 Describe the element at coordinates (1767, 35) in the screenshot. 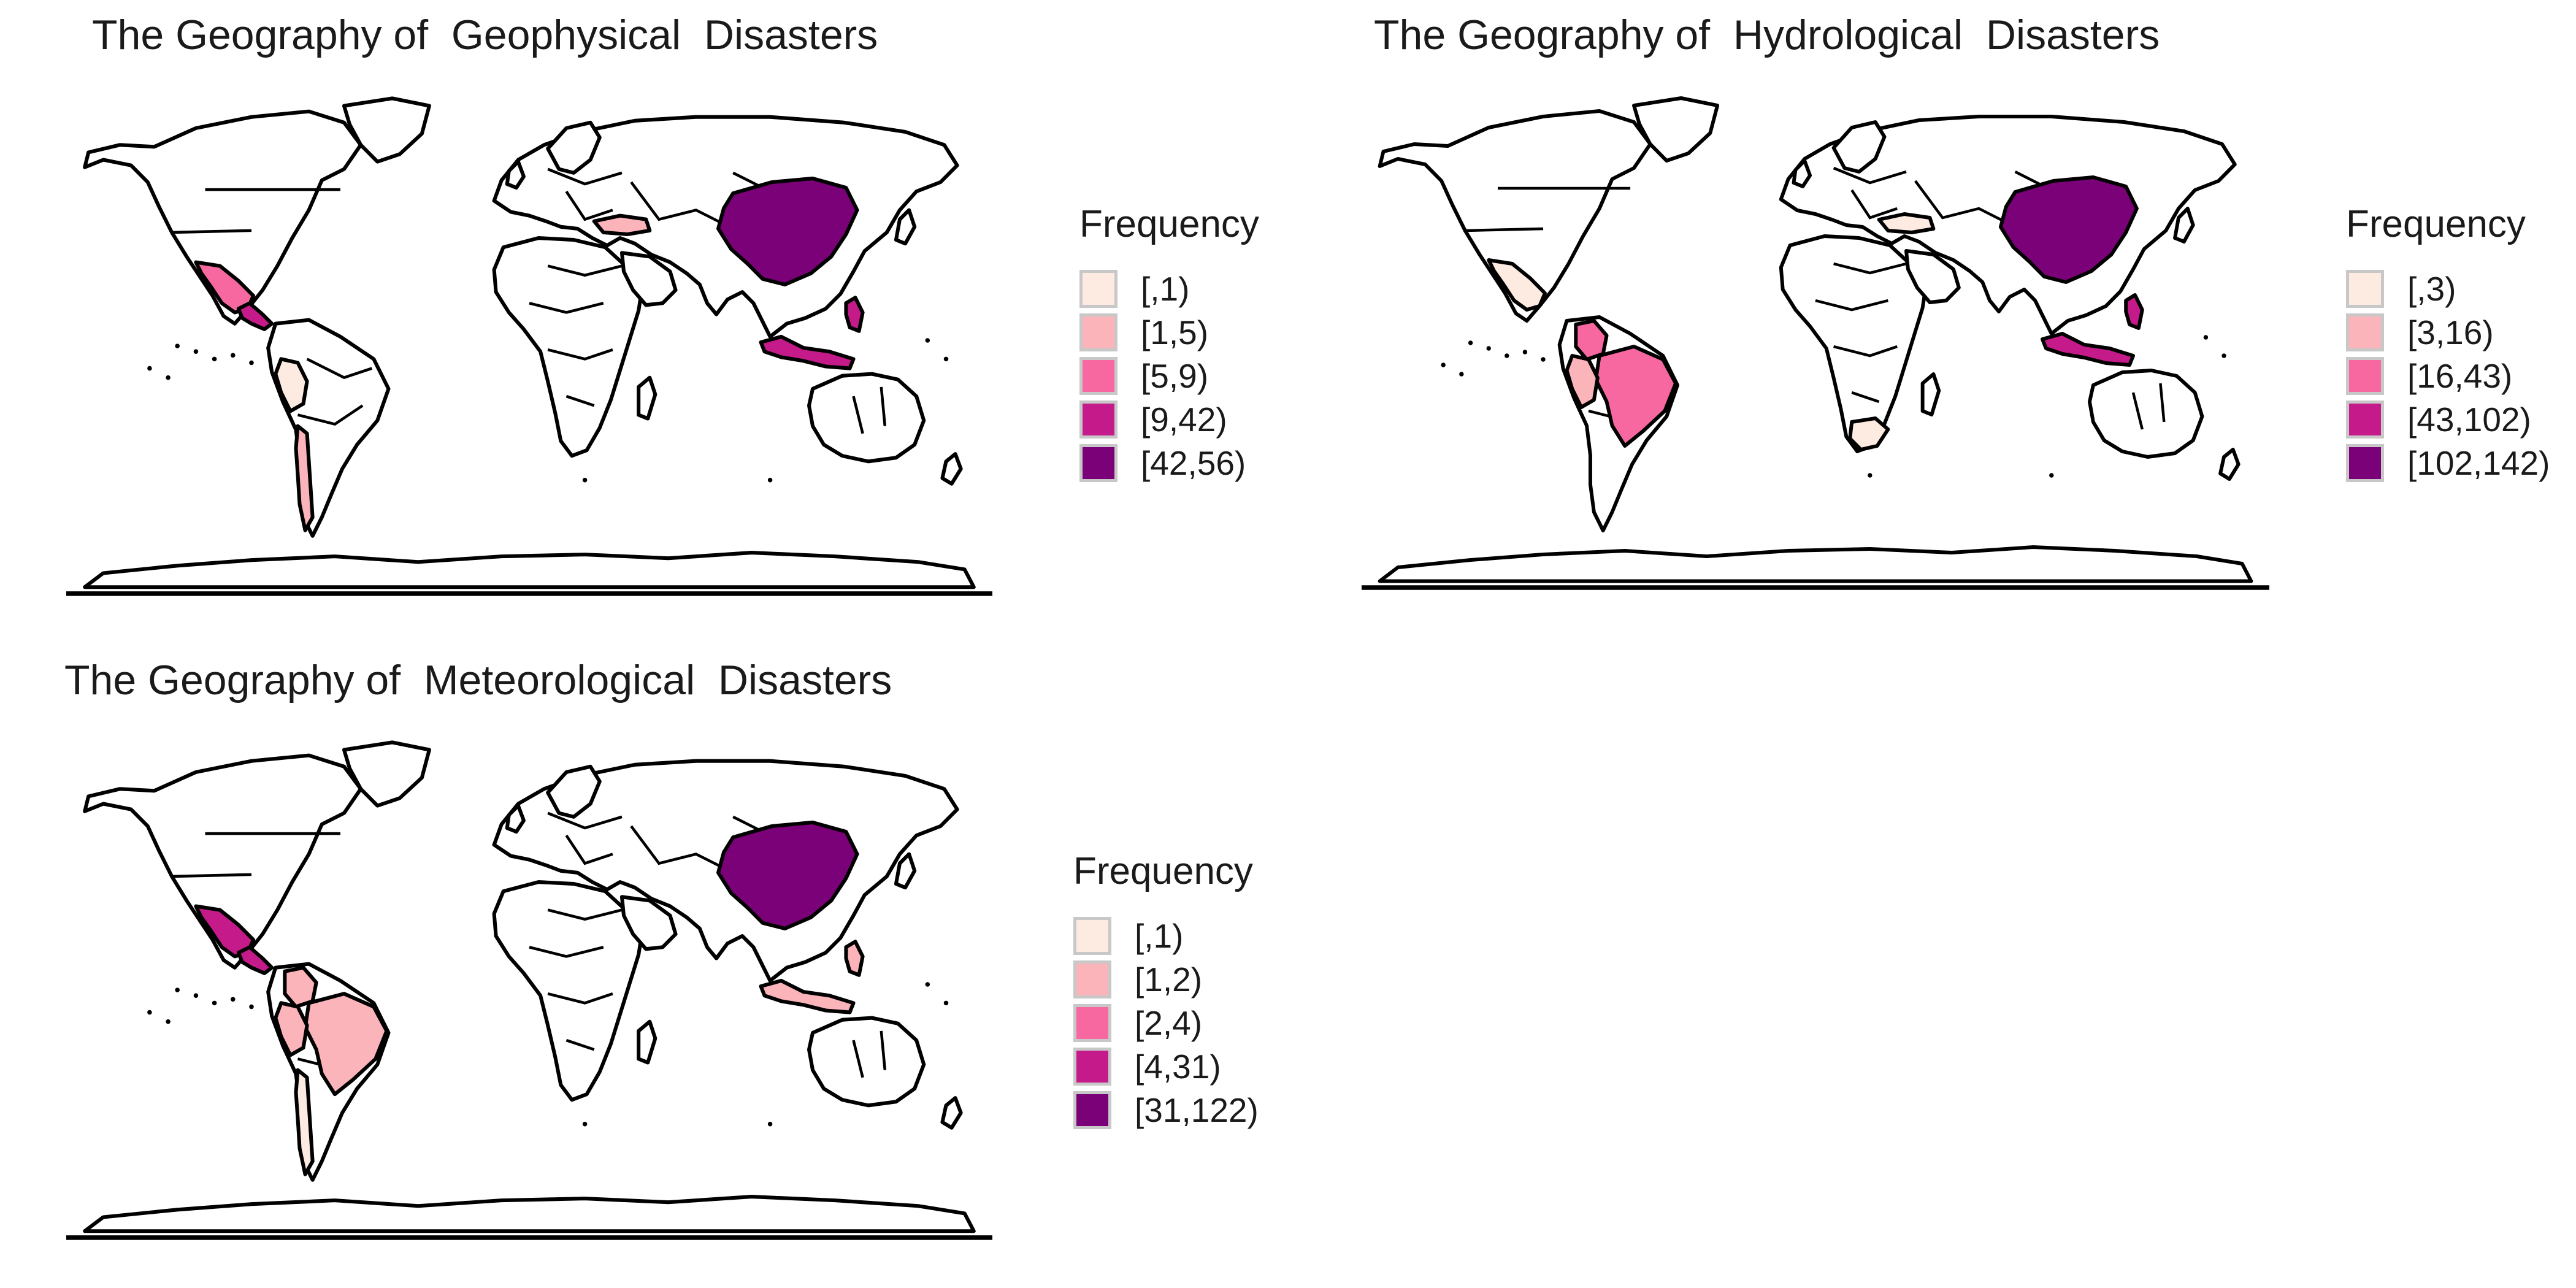

I see `panel-title: The Geography of Hydrological Disasters` at that location.